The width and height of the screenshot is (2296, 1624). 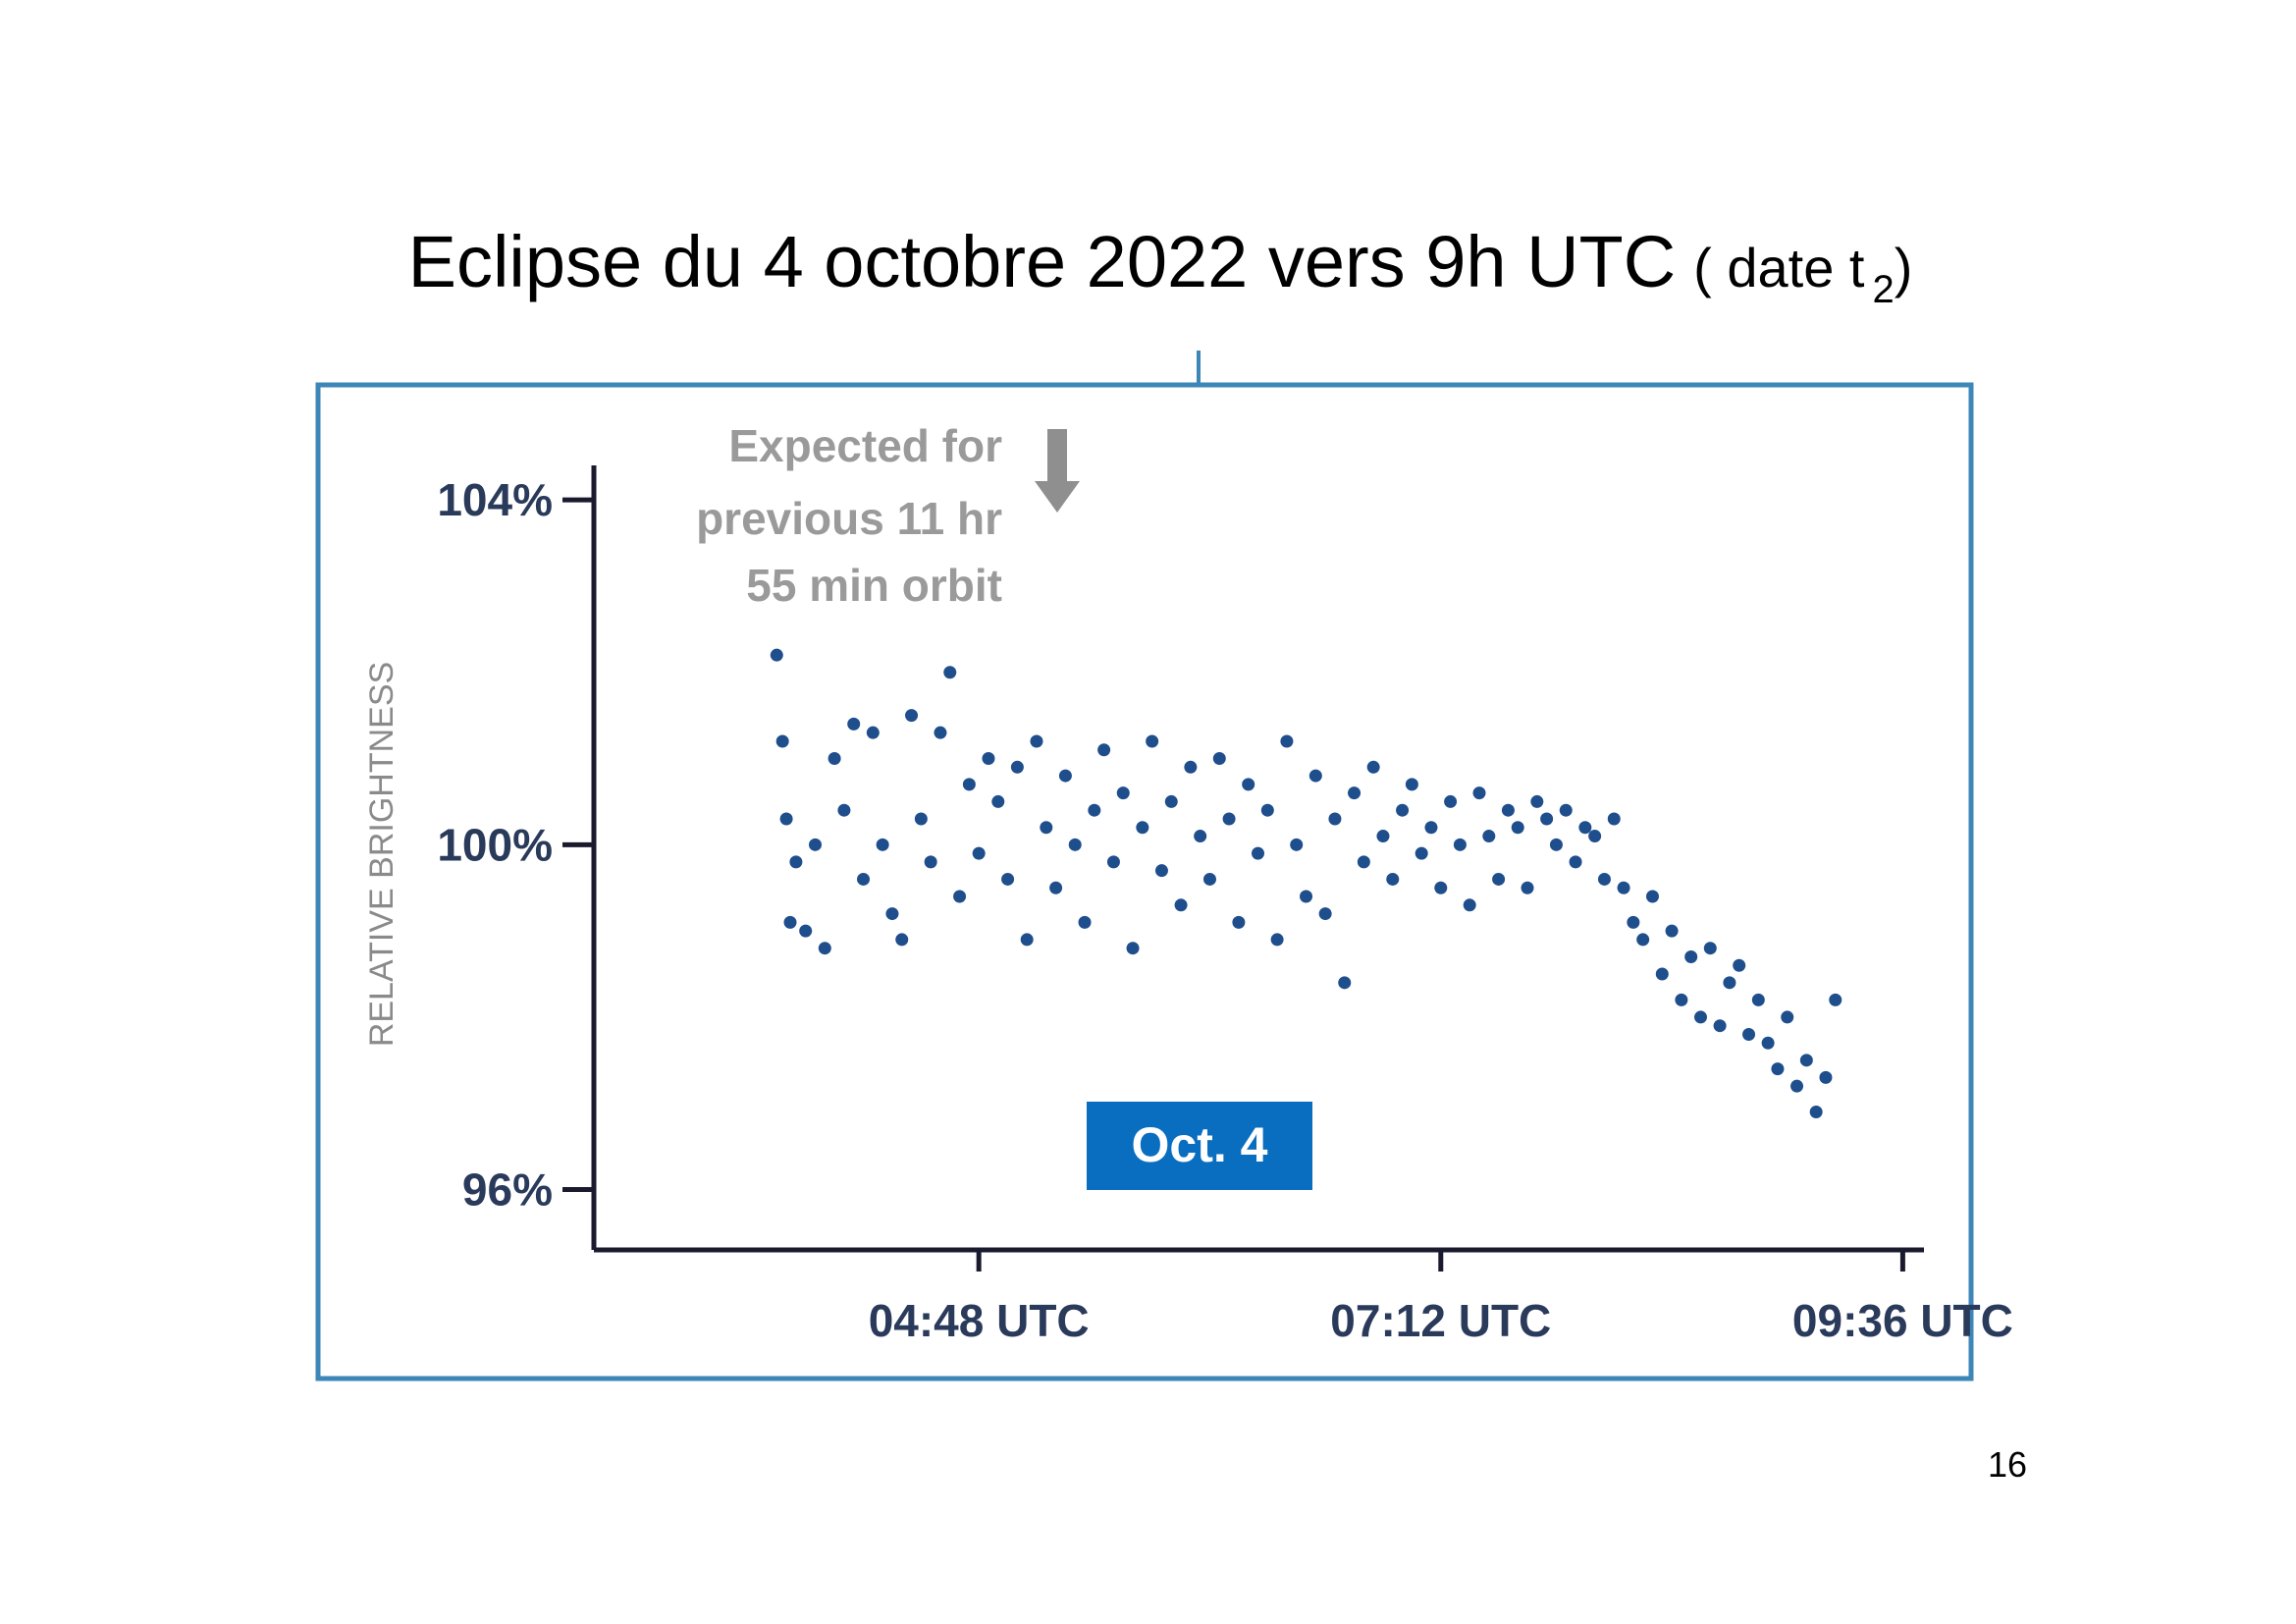 What do you see at coordinates (1902, 1320) in the screenshot?
I see `x-tick-label: 09:36 UTC` at bounding box center [1902, 1320].